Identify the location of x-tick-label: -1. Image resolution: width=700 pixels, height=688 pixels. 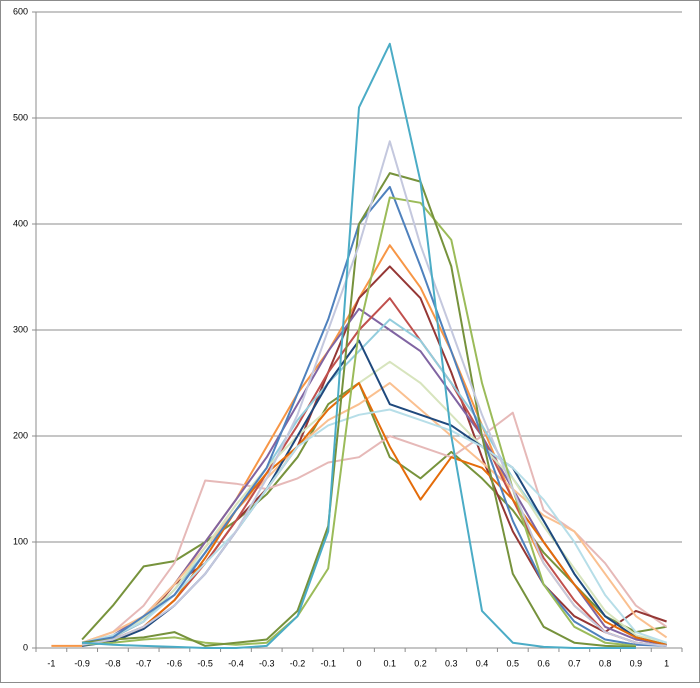
(51, 663).